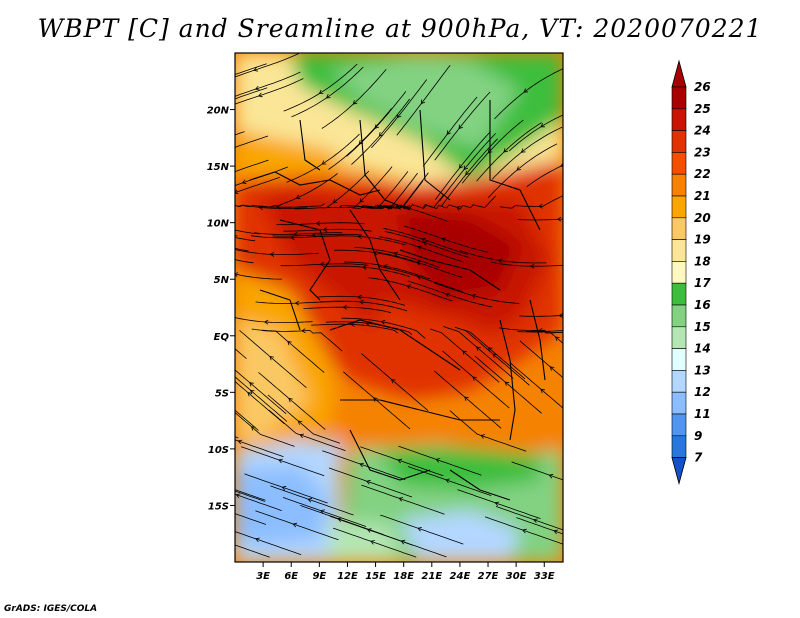 This screenshot has width=800, height=618. What do you see at coordinates (218, 111) in the screenshot?
I see `lat-tick-label: 20N` at bounding box center [218, 111].